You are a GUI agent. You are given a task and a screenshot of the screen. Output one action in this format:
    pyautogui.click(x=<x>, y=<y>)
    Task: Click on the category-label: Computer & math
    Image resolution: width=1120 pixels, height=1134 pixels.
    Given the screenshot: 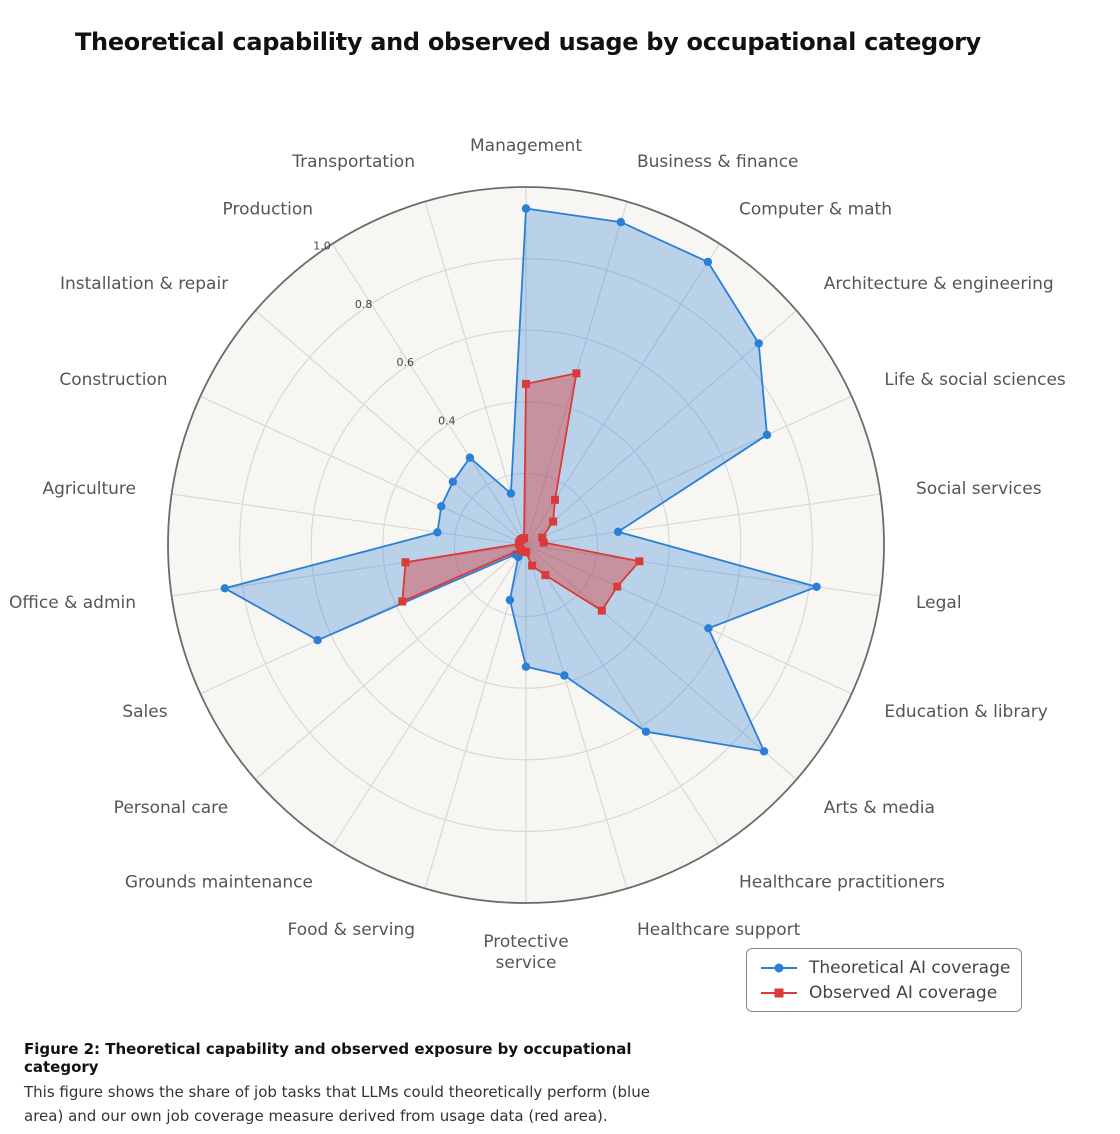 What is the action you would take?
    pyautogui.click(x=815, y=210)
    